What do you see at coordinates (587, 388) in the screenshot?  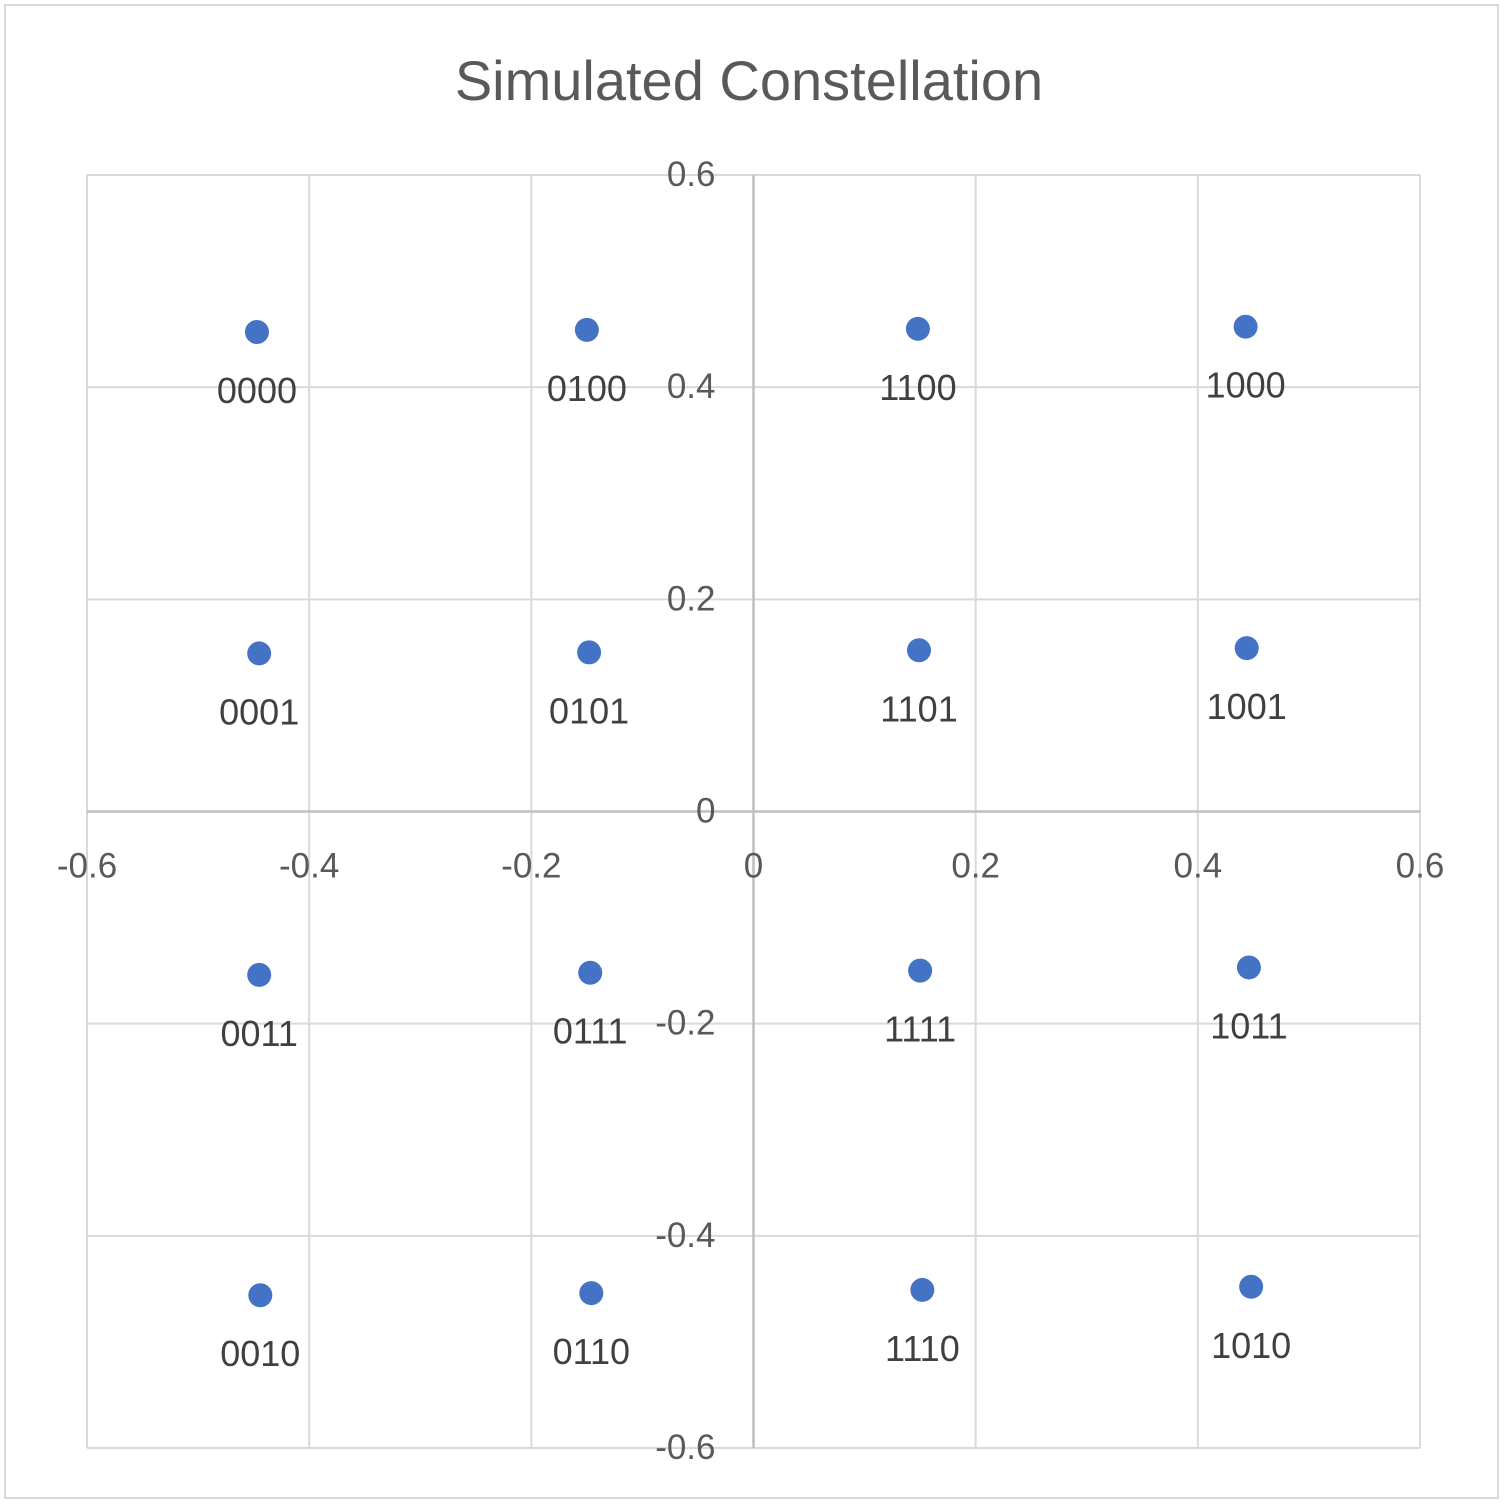 I see `data-label: 0100` at bounding box center [587, 388].